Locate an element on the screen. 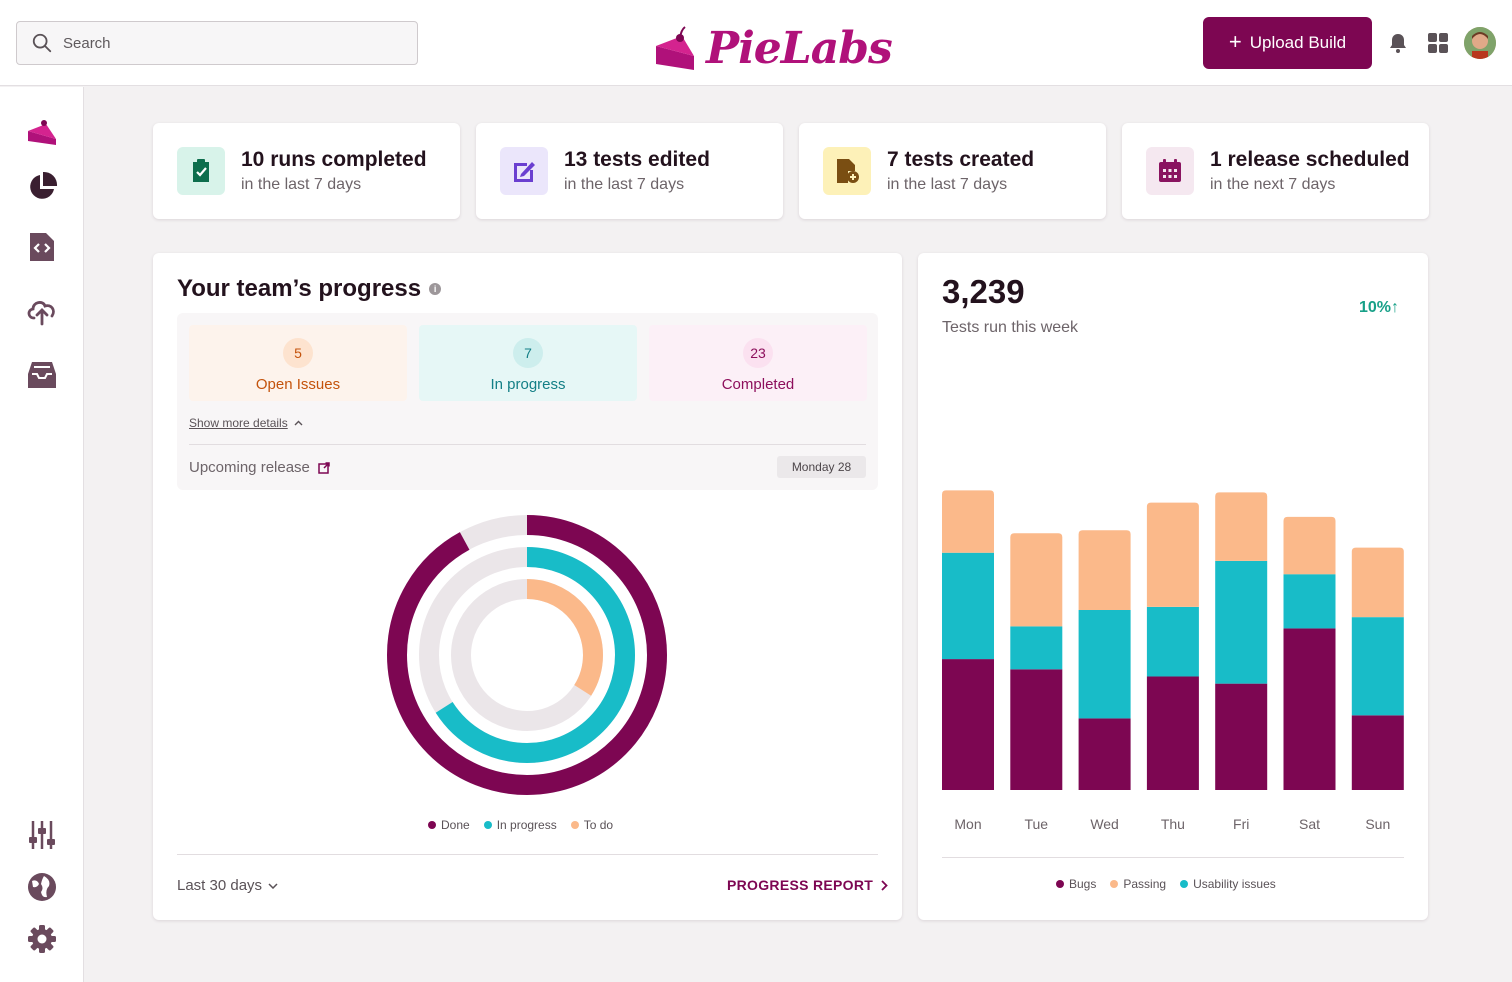 The width and height of the screenshot is (1512, 982). chevron-up-icon is located at coordinates (298, 423).